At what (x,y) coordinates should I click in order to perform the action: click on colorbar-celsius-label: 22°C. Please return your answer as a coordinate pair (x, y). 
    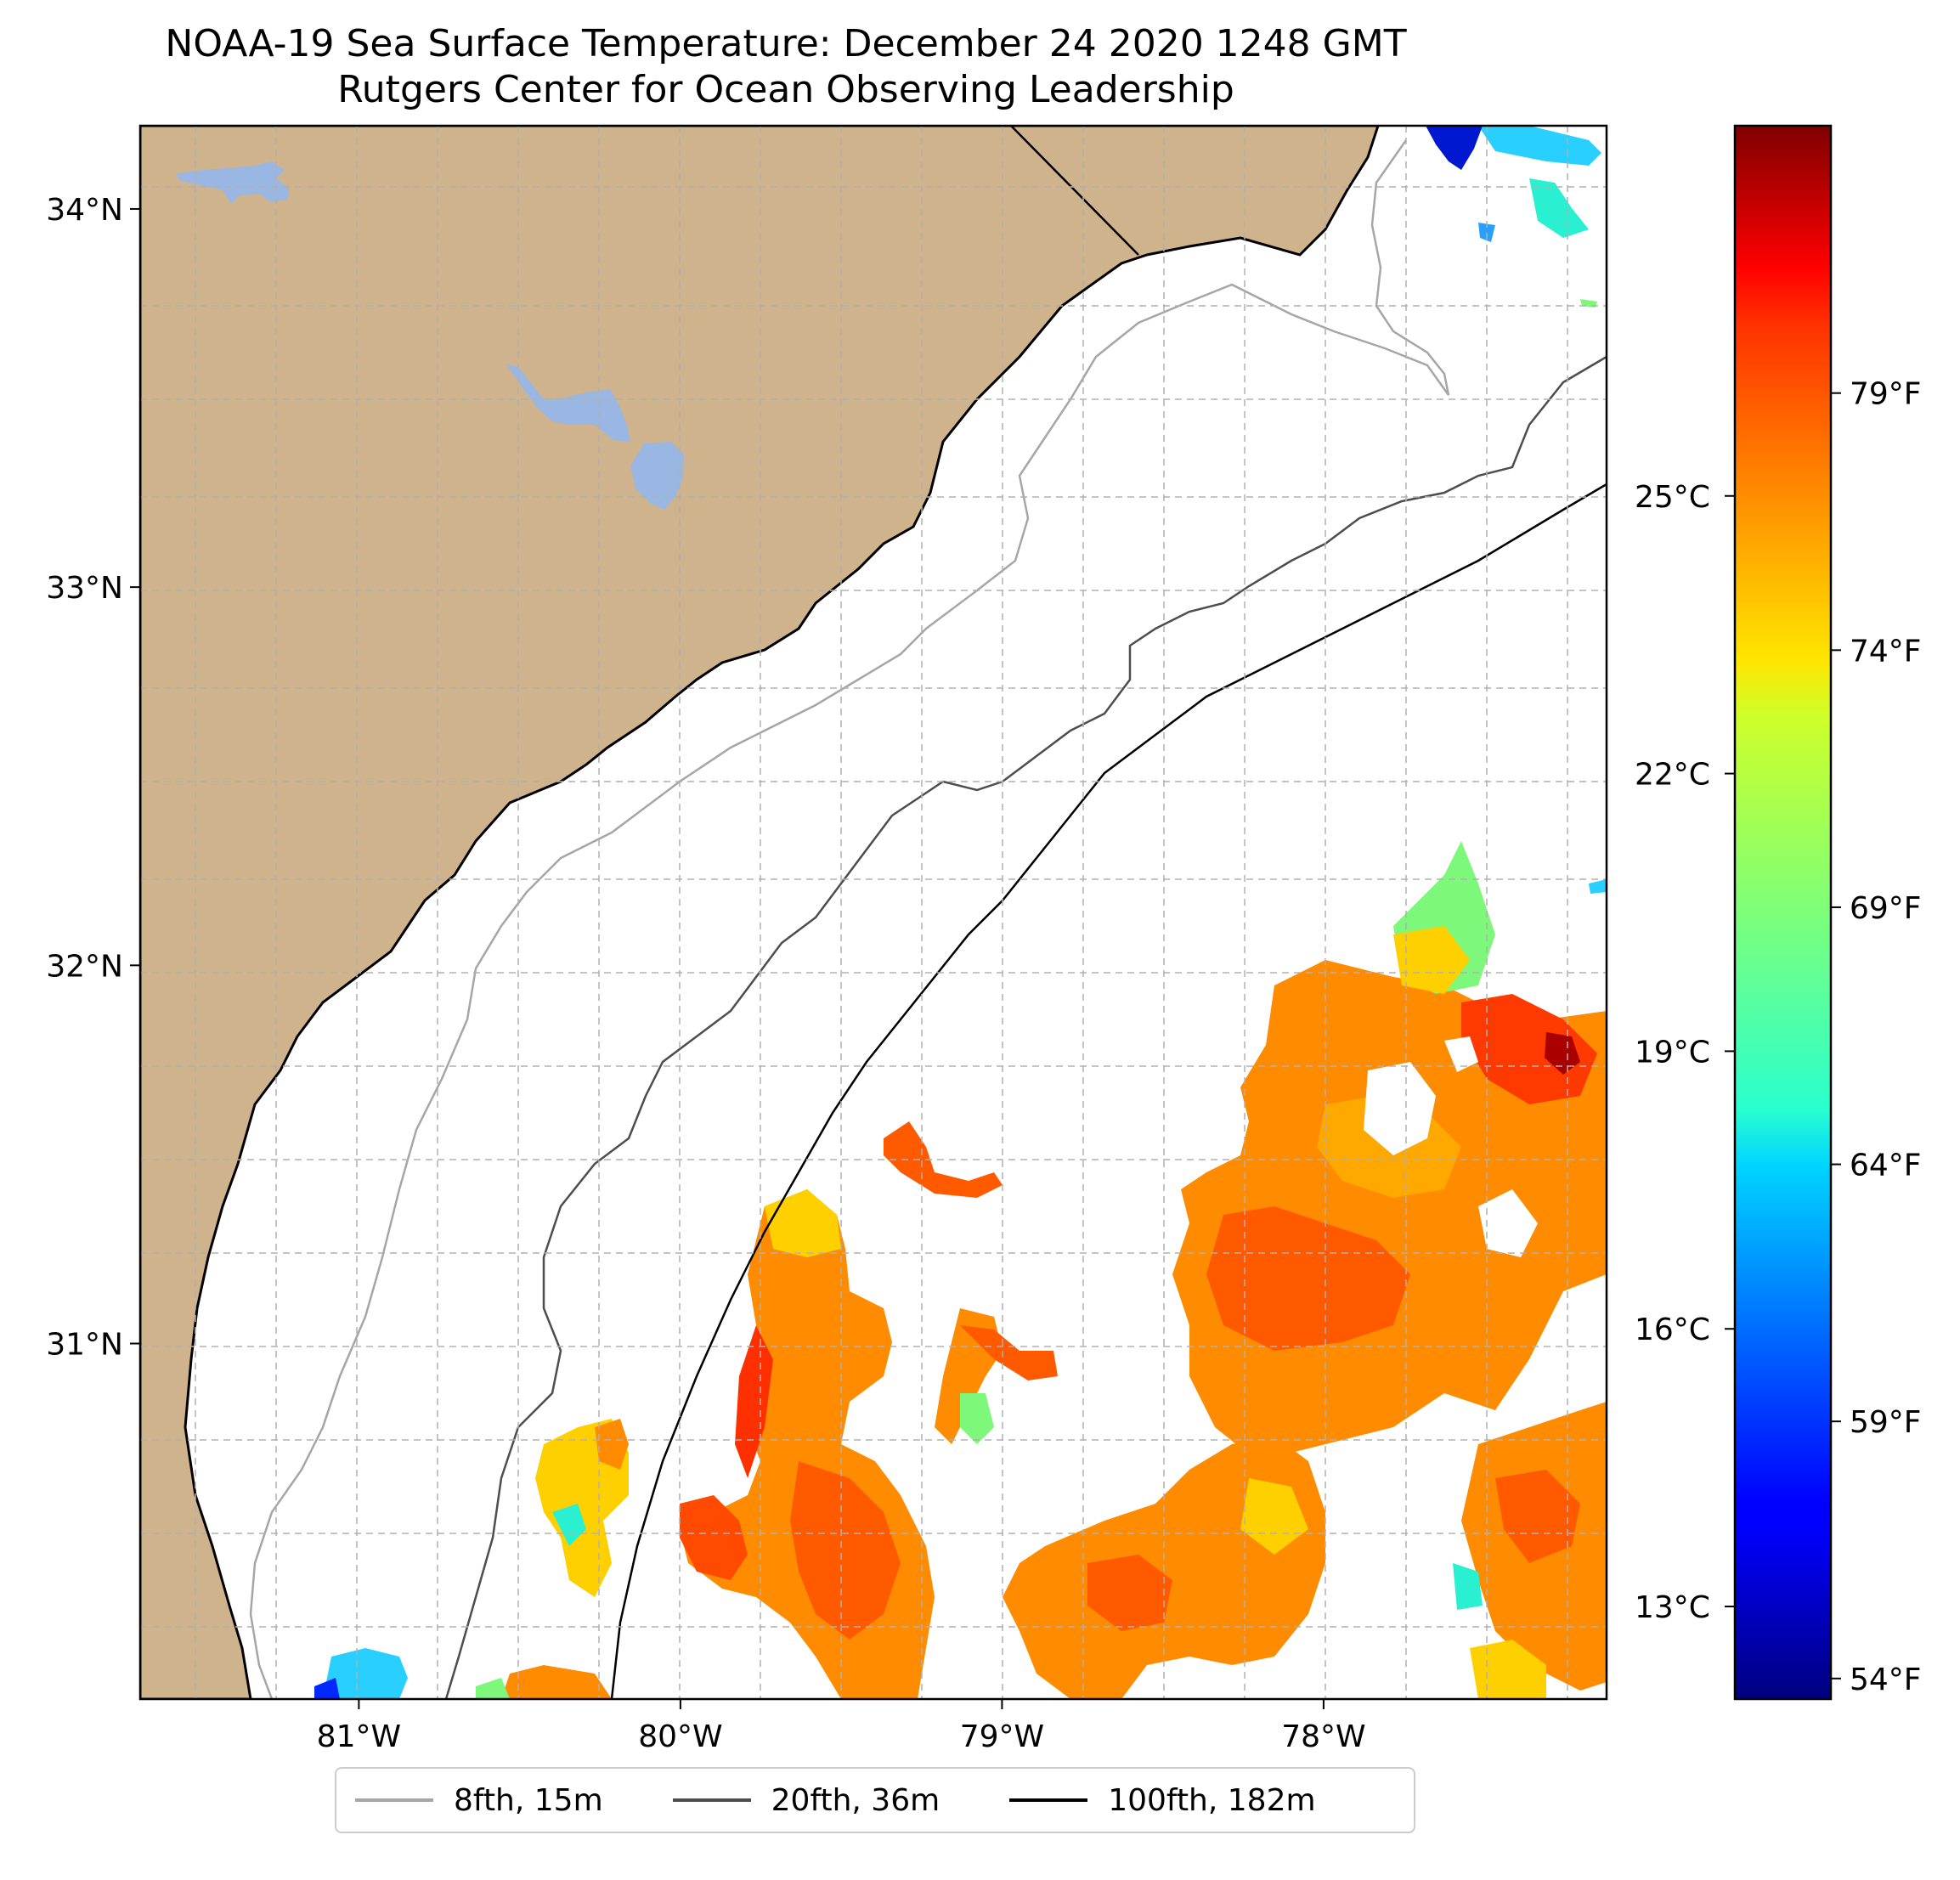
    Looking at the image, I should click on (1673, 775).